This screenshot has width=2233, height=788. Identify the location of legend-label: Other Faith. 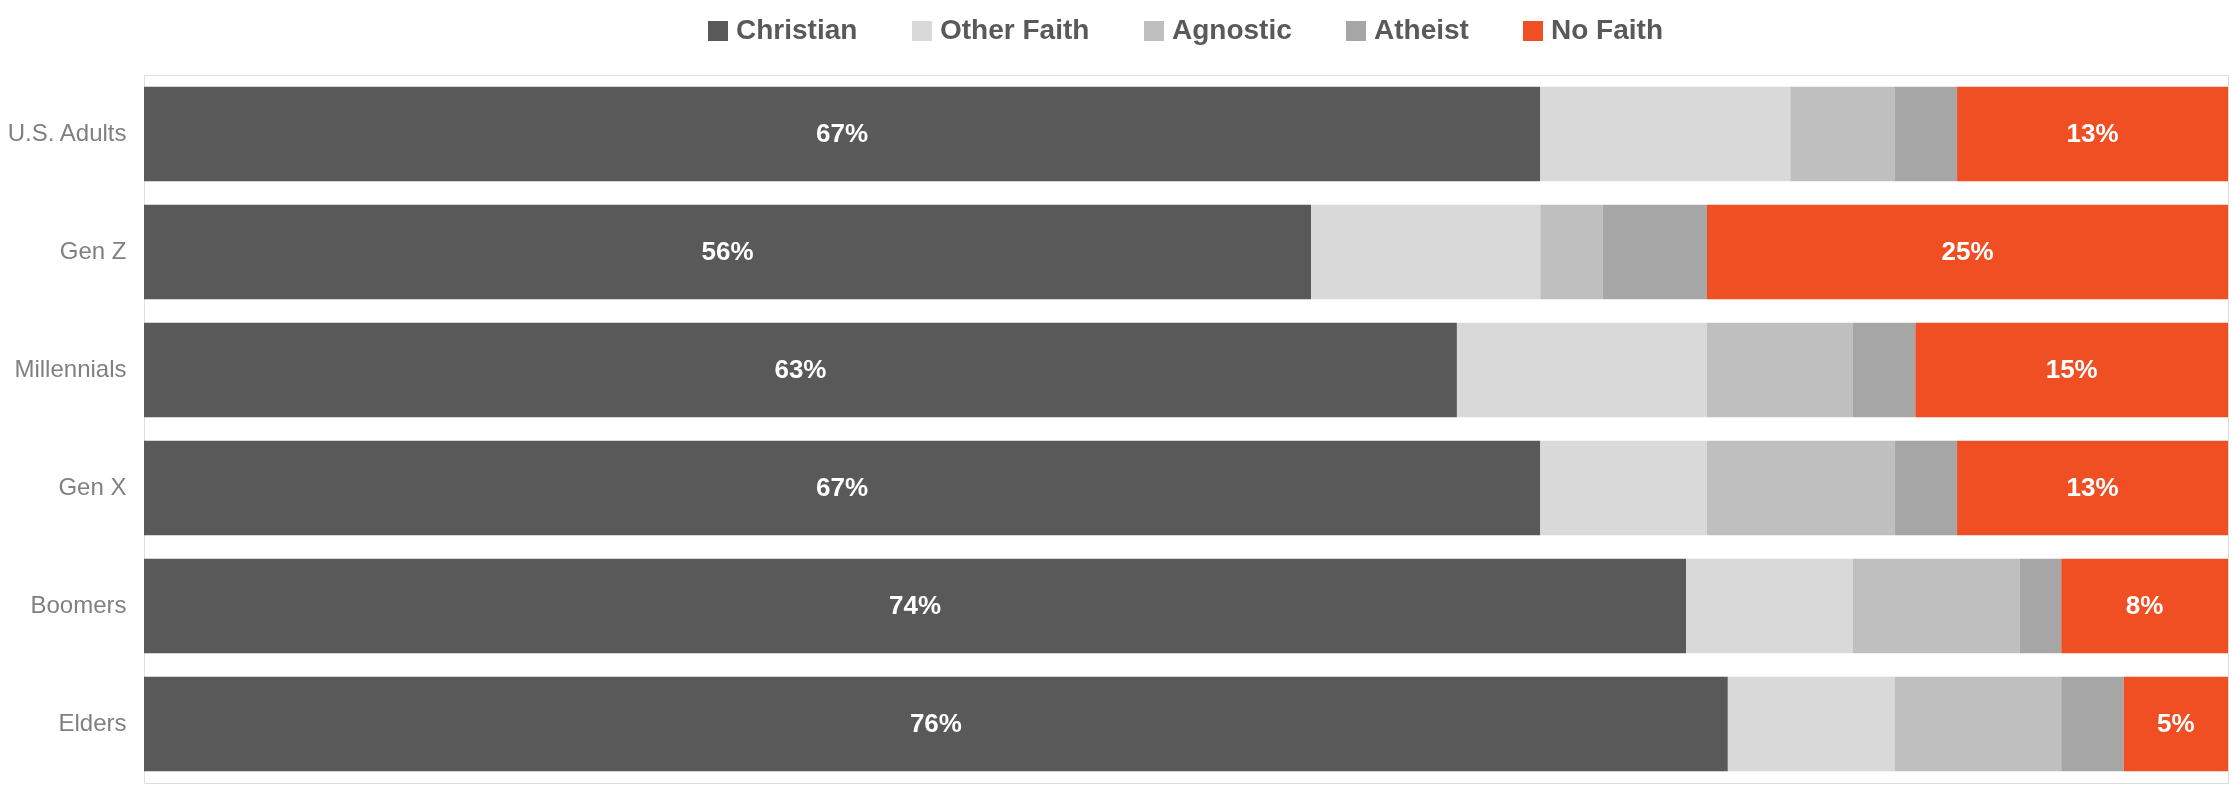
(1015, 29).